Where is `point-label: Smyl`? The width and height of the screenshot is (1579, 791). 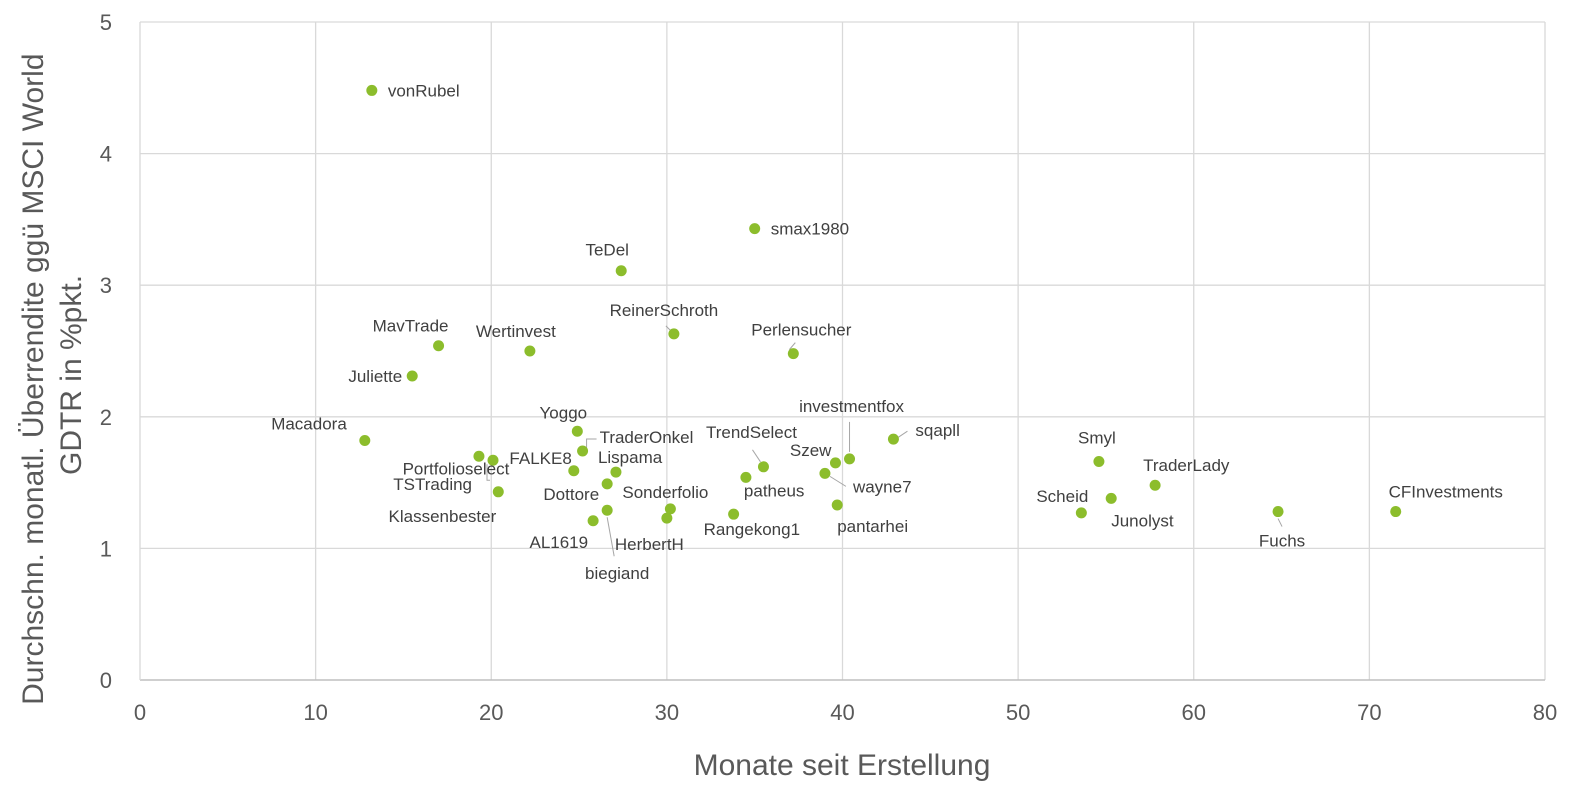
point-label: Smyl is located at coordinates (1097, 438).